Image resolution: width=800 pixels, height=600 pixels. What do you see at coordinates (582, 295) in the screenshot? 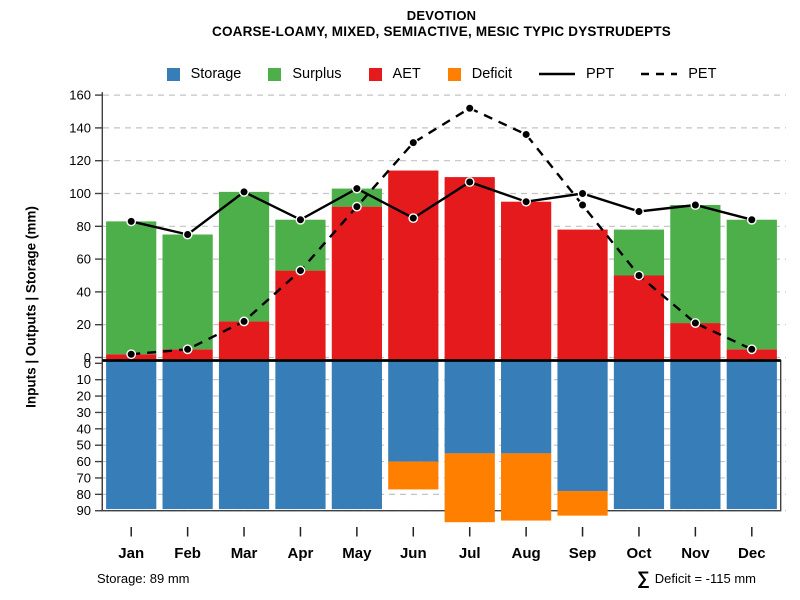
I see `aet-bar-sep` at bounding box center [582, 295].